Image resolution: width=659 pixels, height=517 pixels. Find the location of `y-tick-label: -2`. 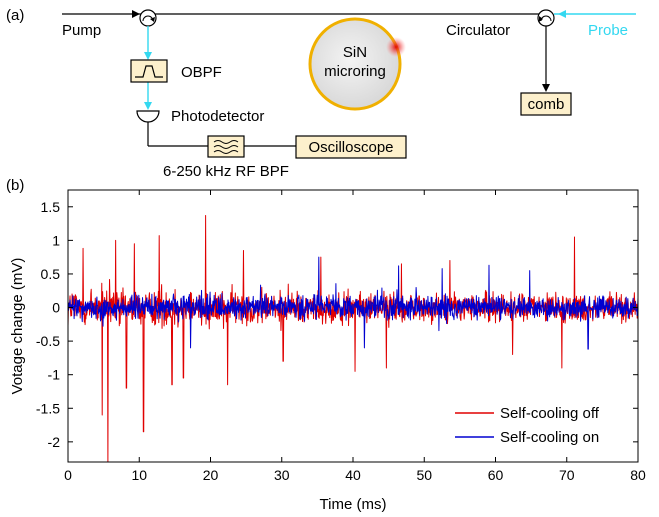

y-tick-label: -2 is located at coordinates (54, 442).